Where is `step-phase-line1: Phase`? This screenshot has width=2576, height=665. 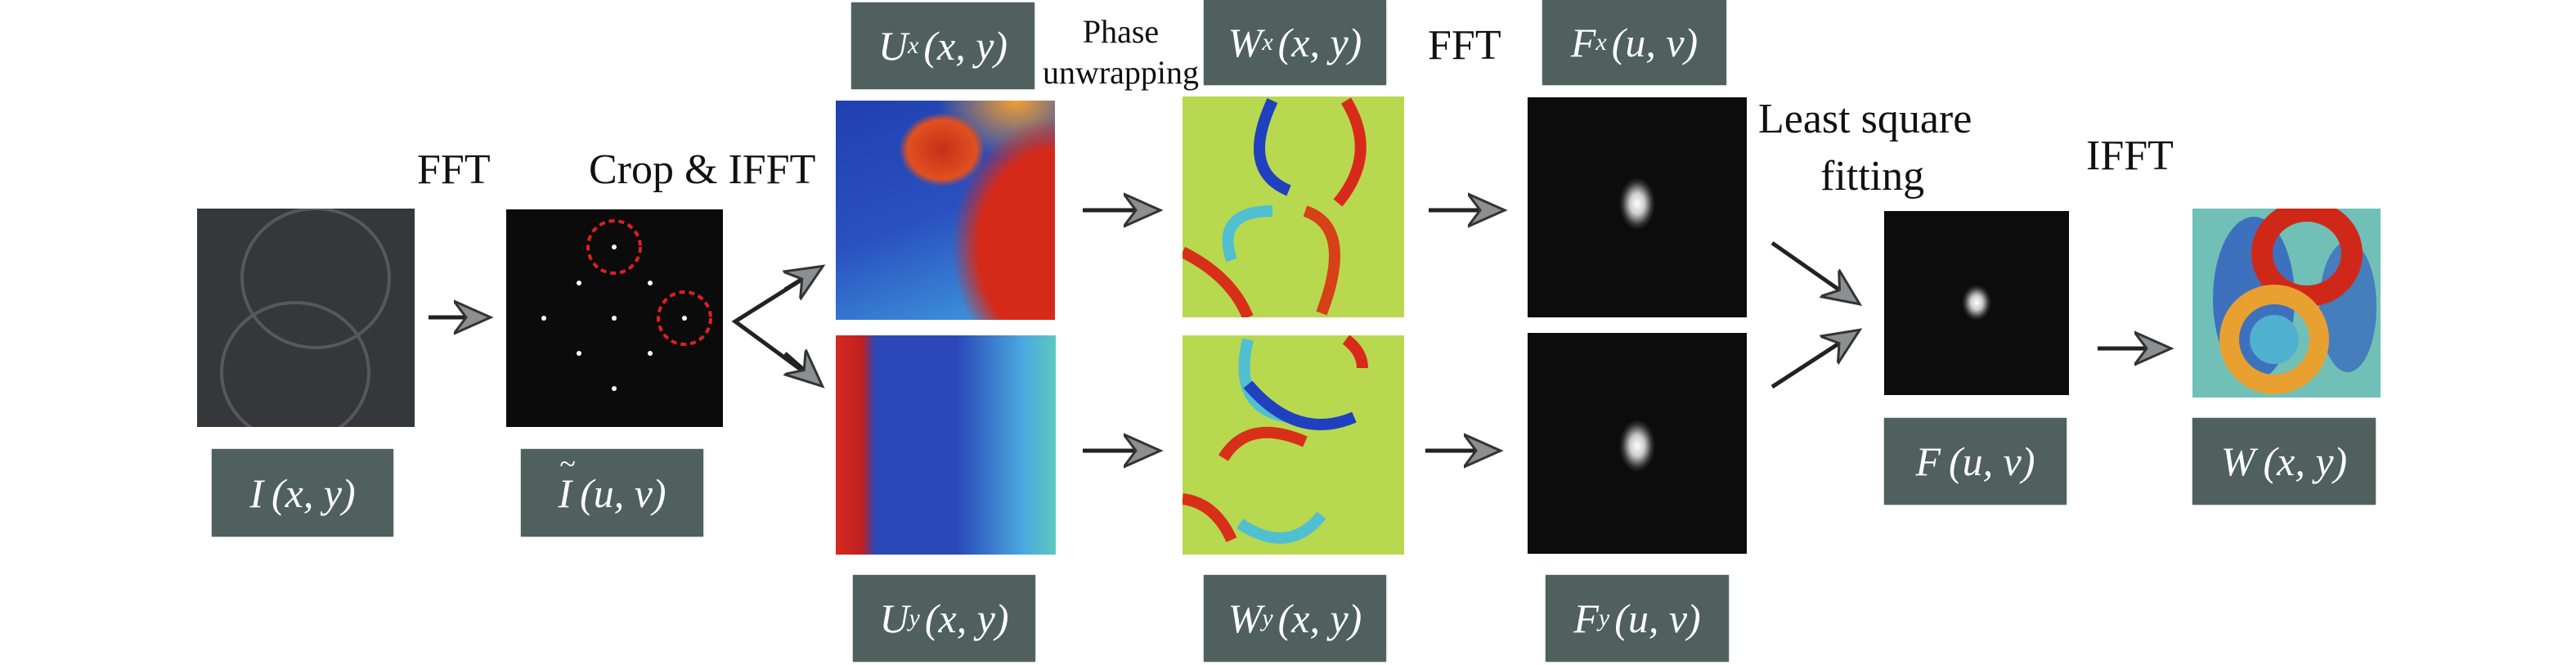 step-phase-line1: Phase is located at coordinates (1121, 31).